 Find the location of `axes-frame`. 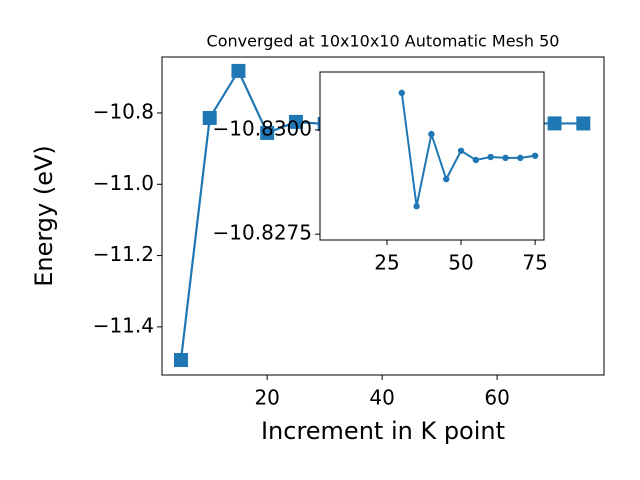

axes-frame is located at coordinates (432, 156).